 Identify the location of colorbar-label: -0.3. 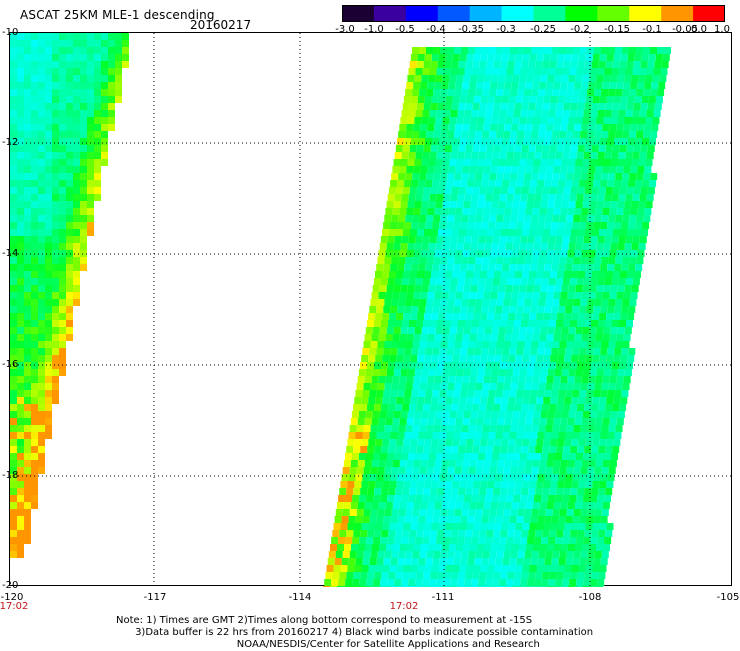
(506, 29).